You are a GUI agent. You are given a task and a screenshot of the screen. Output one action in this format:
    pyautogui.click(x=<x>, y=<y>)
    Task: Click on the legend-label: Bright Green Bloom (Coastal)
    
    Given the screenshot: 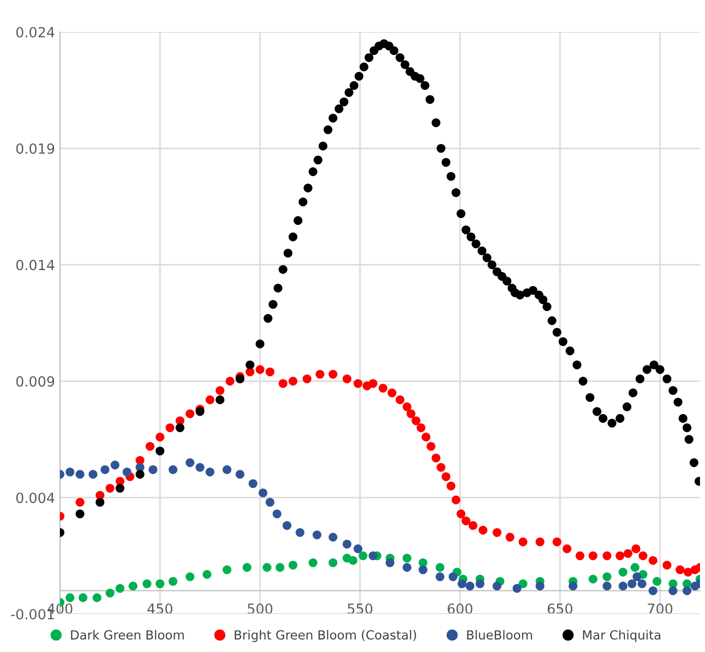 What is the action you would take?
    pyautogui.click(x=325, y=636)
    